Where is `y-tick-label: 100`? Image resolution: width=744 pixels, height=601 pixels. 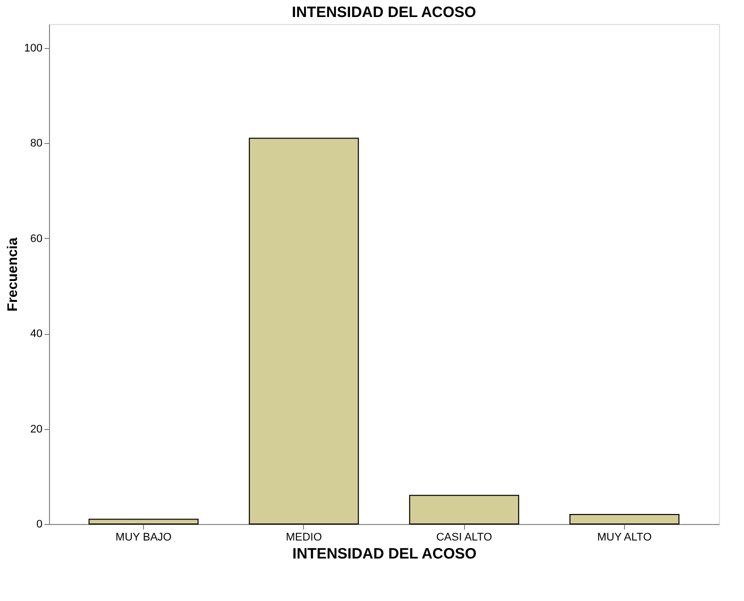
y-tick-label: 100 is located at coordinates (33, 48).